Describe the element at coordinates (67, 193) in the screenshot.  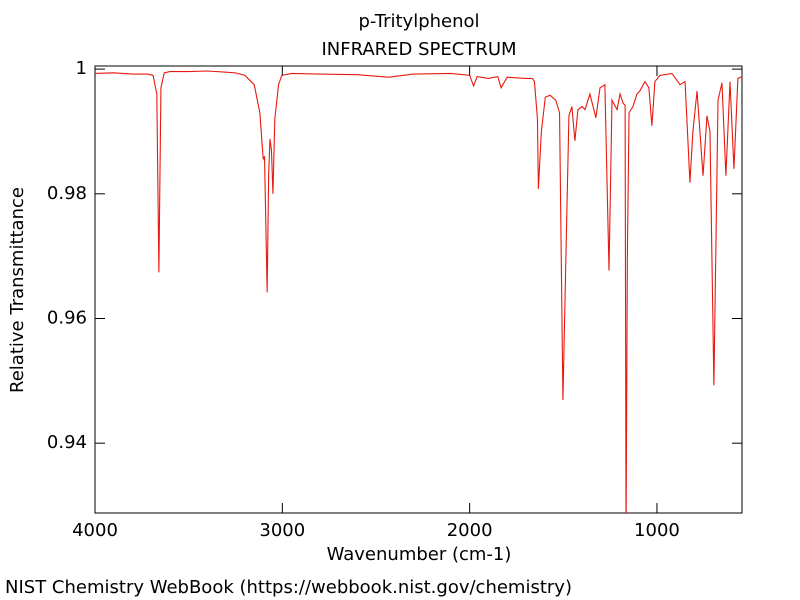
I see `y-tick-label: 0.98` at that location.